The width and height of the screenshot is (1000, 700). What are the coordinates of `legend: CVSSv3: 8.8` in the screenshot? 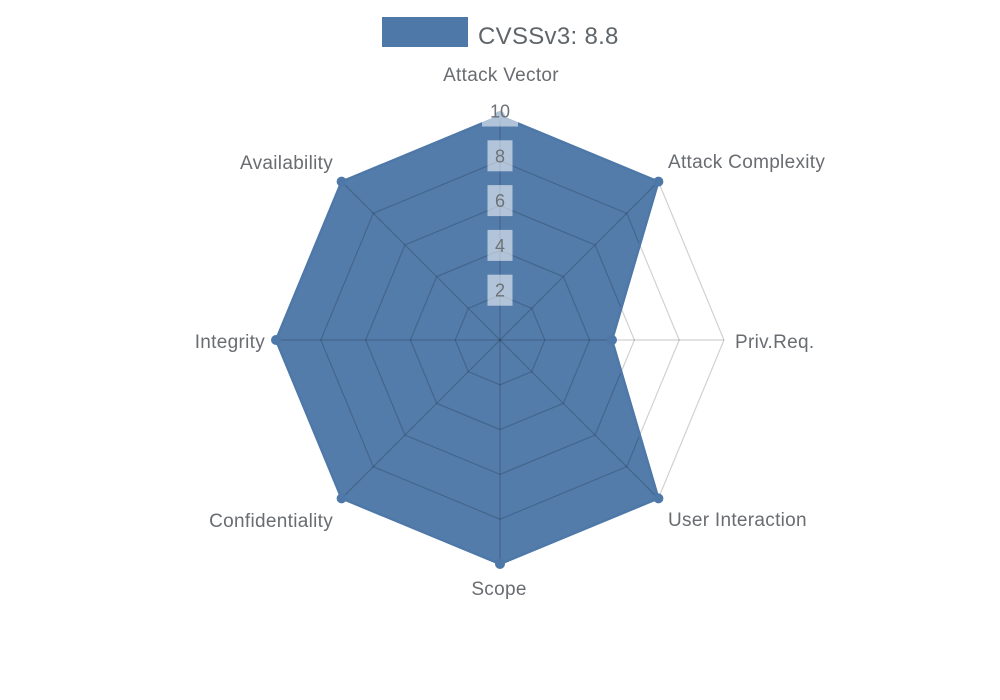 It's located at (500, 33).